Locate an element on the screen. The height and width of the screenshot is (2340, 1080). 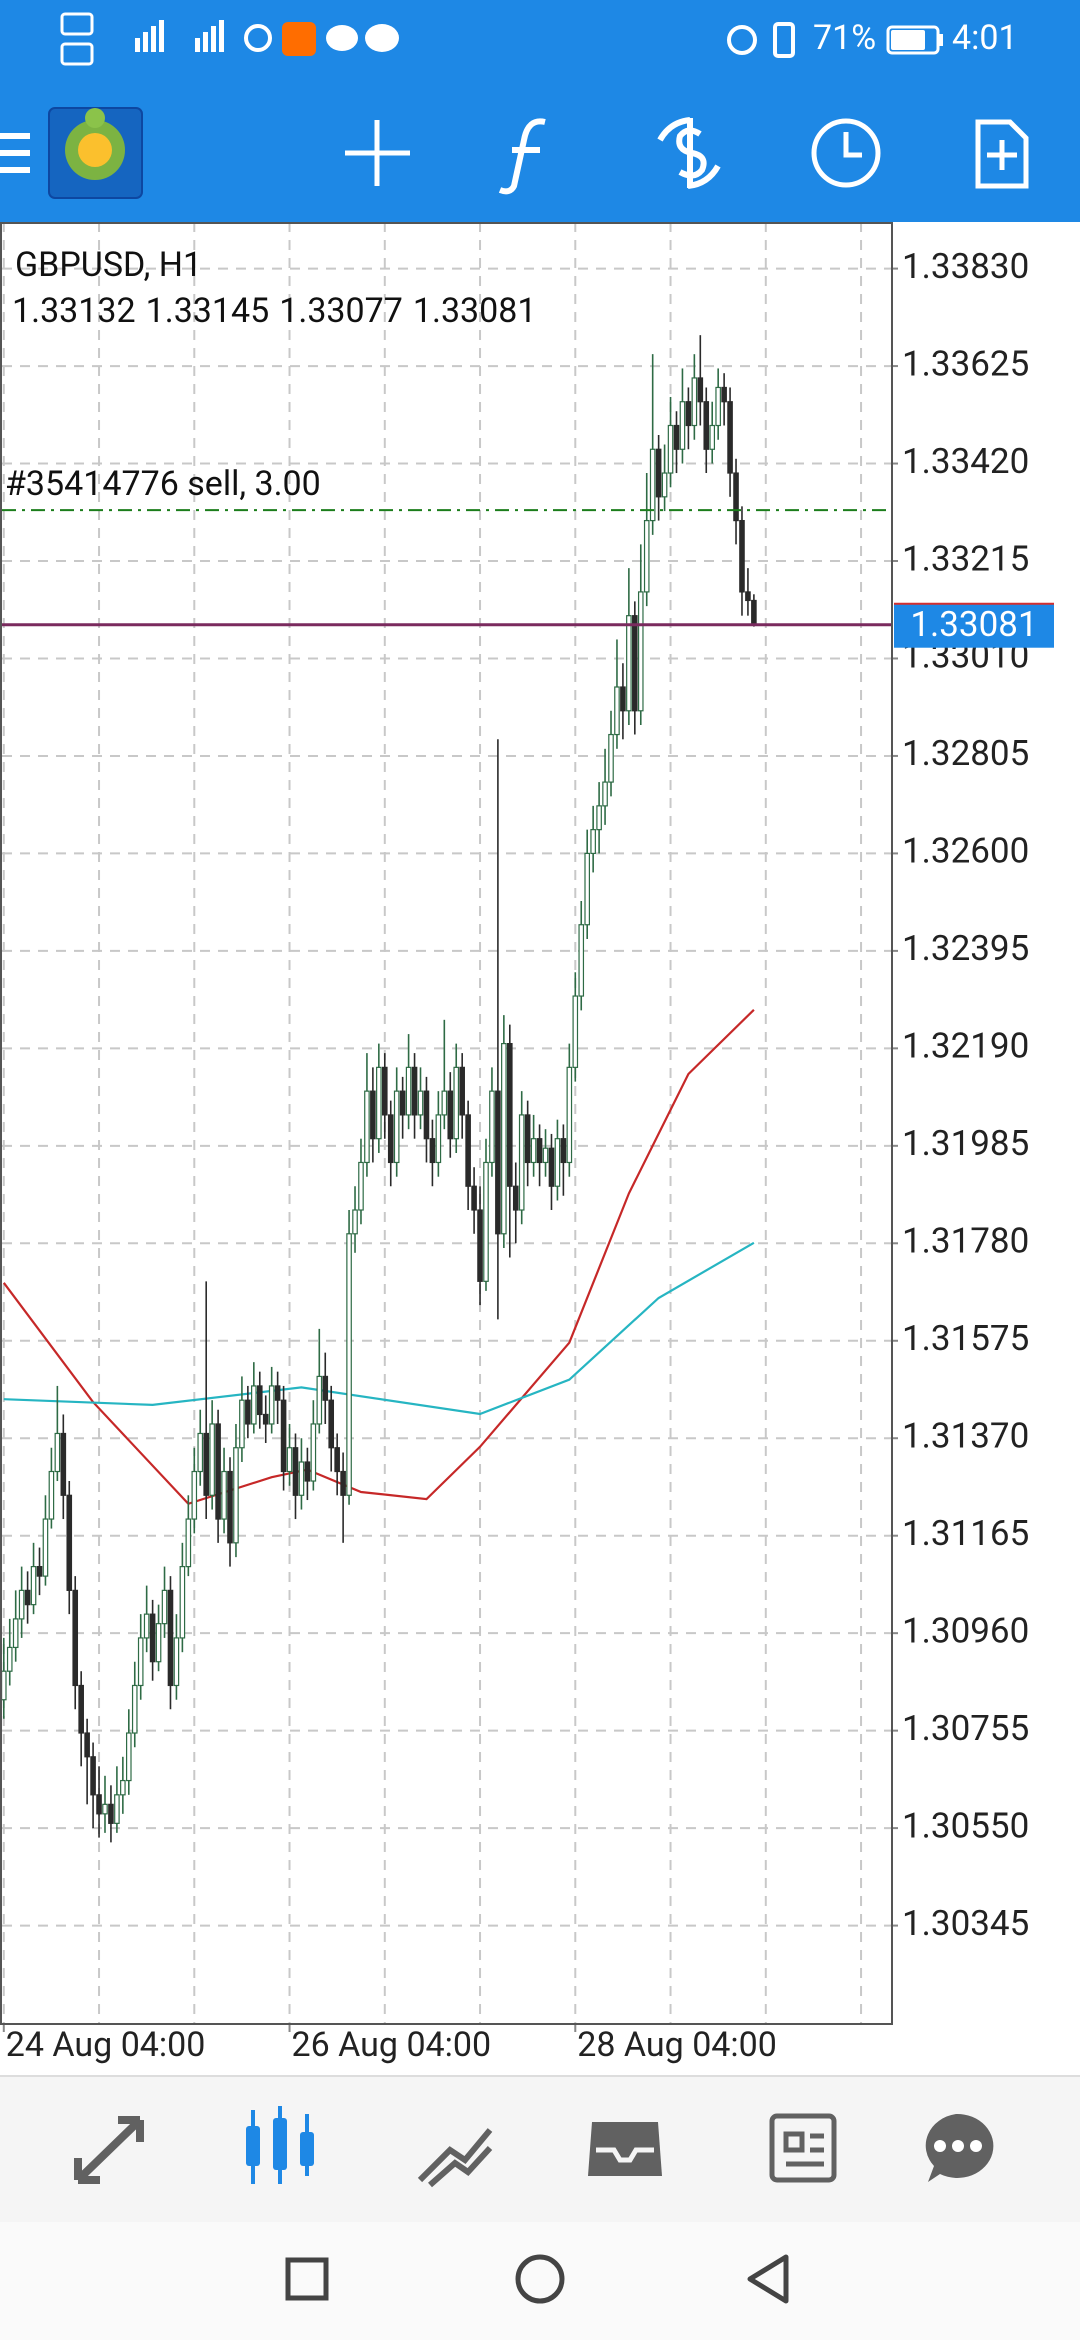
y-tick-label: 1.31985 is located at coordinates (965, 1143).